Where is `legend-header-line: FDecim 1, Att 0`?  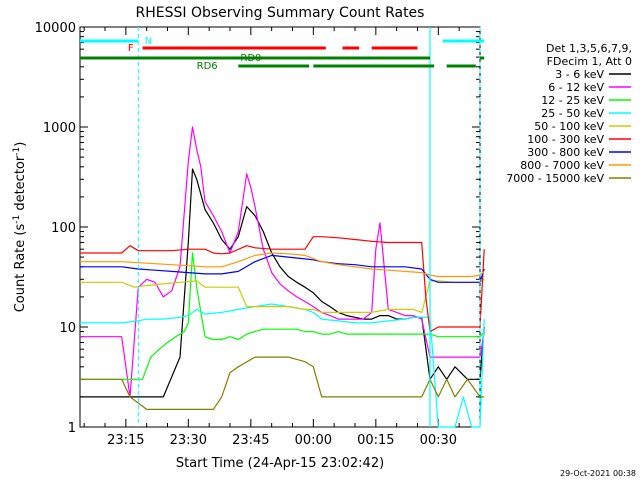
legend-header-line: FDecim 1, Att 0 is located at coordinates (589, 61).